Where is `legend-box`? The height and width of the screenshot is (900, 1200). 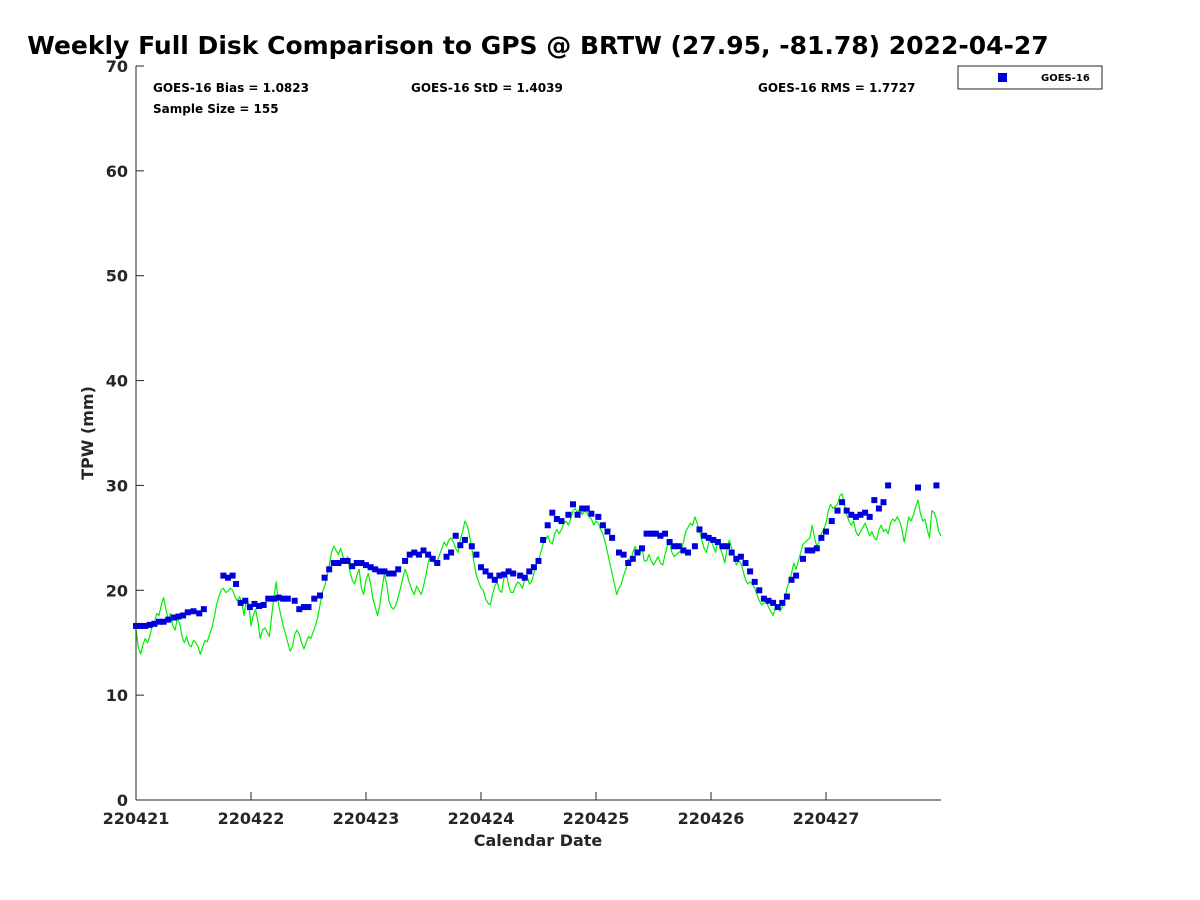
legend-box is located at coordinates (1030, 77).